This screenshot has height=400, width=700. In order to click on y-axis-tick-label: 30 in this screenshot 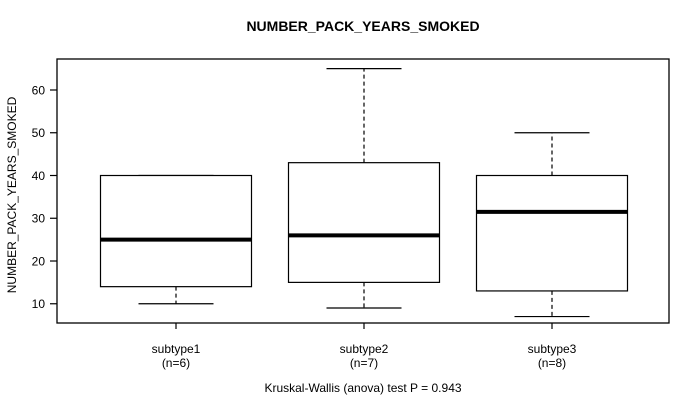, I will do `click(39, 219)`.